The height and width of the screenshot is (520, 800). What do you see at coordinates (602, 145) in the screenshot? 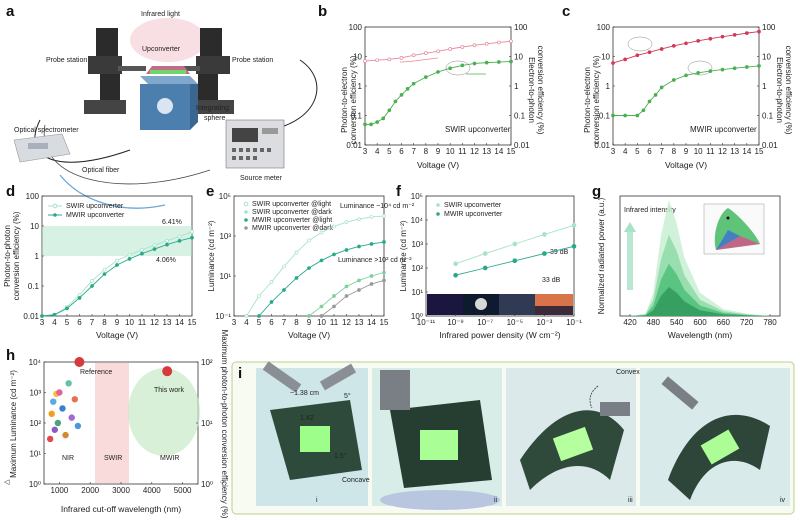
I see `yl-c-ticklabel: 0.01` at bounding box center [602, 145].